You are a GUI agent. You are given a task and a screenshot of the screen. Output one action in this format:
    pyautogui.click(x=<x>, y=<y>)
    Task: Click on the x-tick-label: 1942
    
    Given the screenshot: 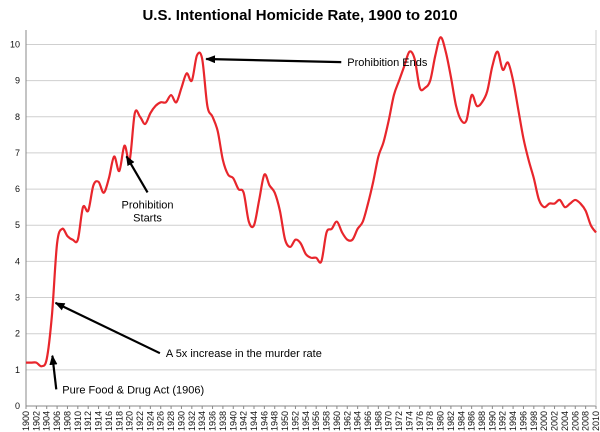 What is the action you would take?
    pyautogui.click(x=244, y=421)
    